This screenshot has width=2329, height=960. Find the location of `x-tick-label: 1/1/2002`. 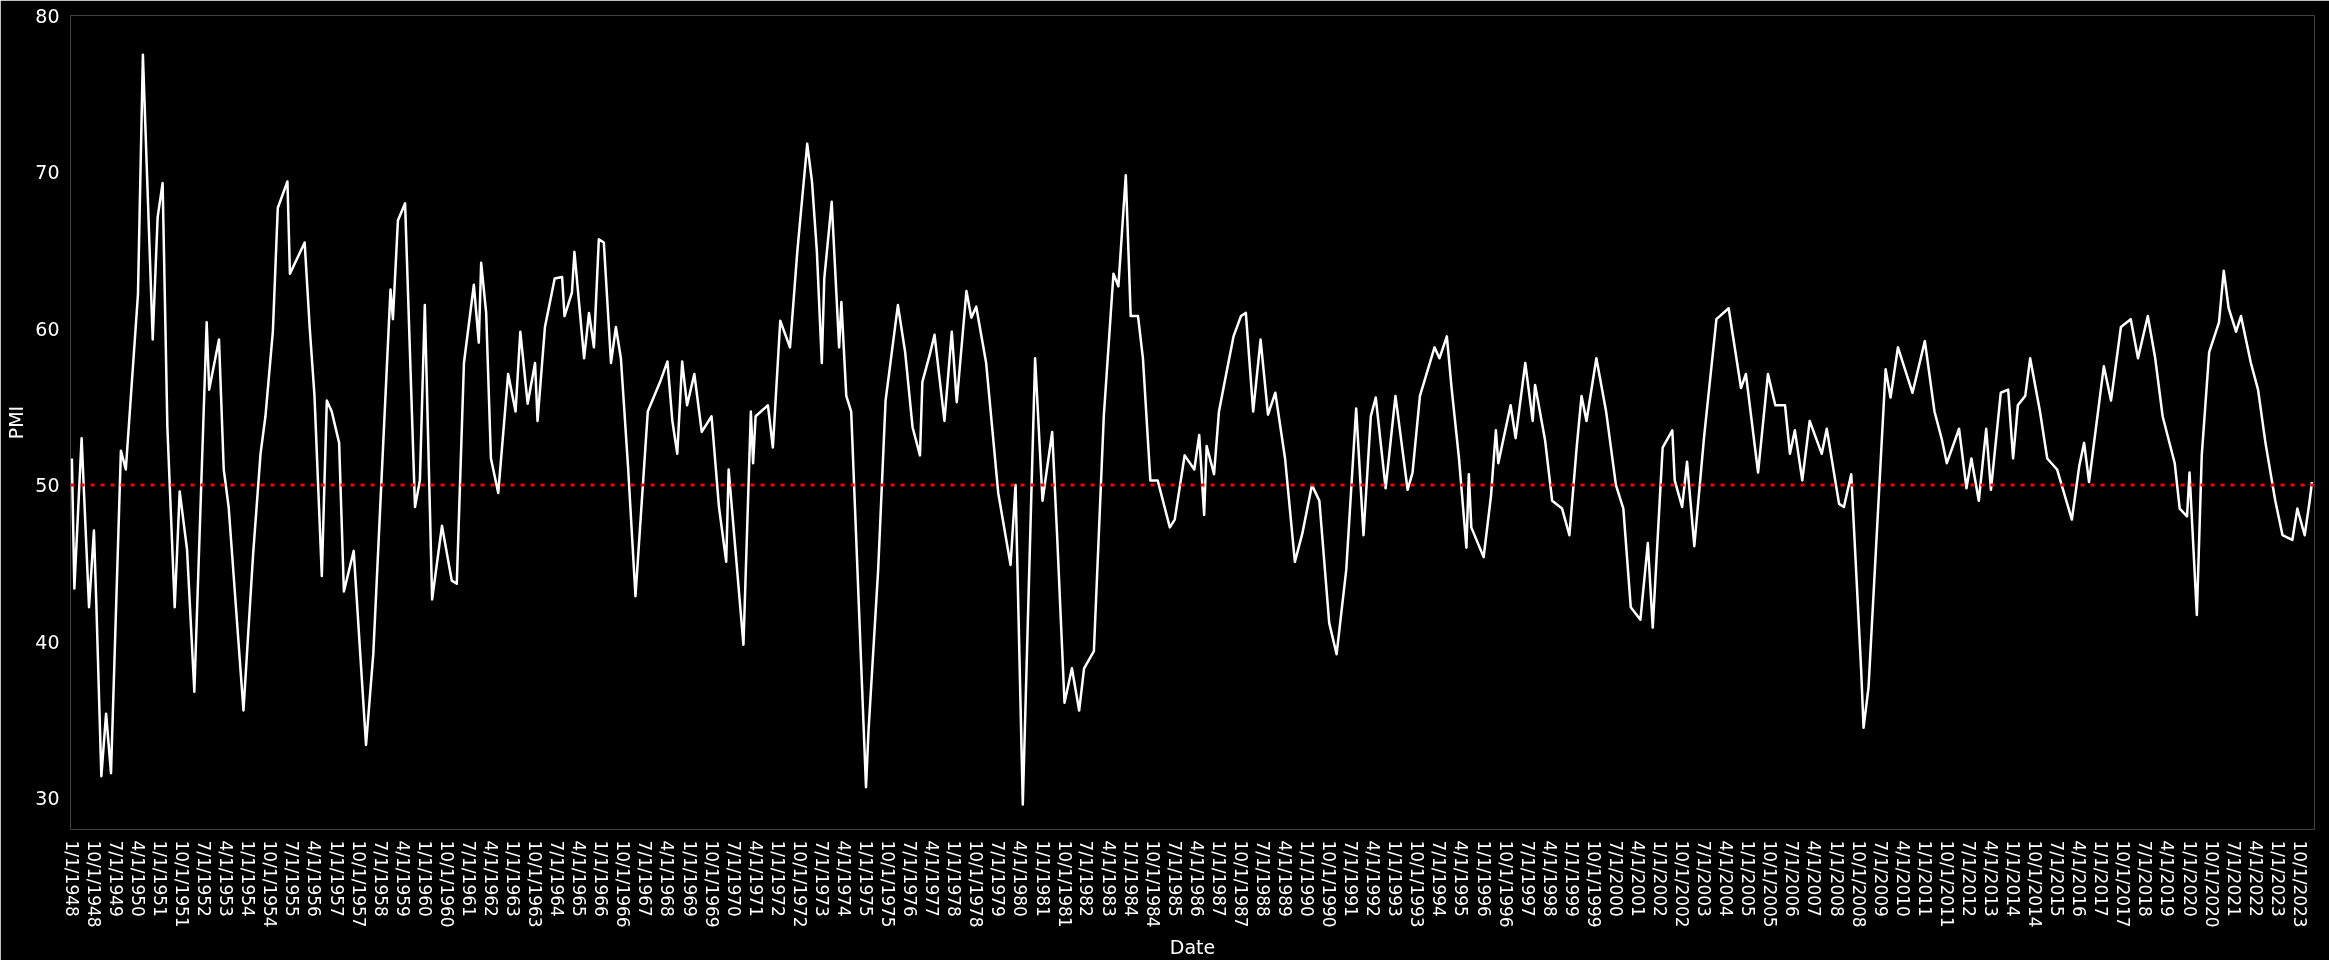

x-tick-label: 1/1/2002 is located at coordinates (1660, 878).